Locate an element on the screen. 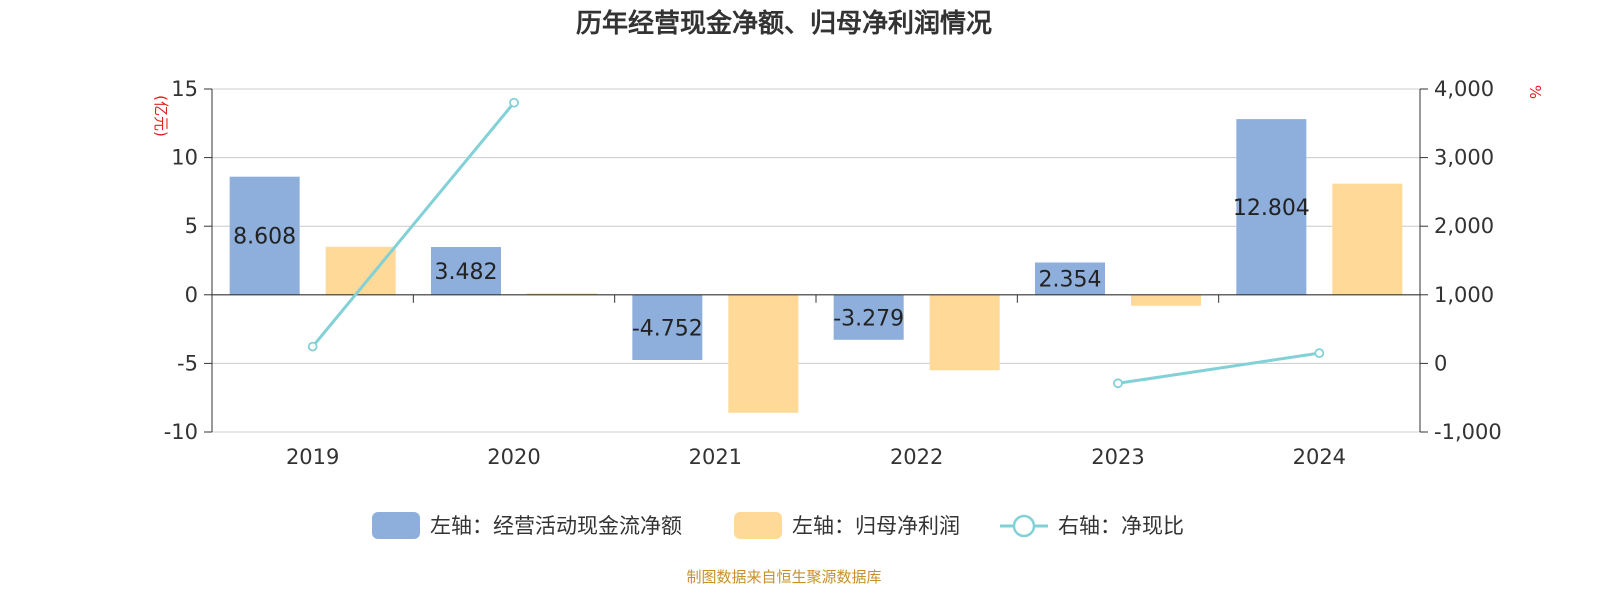 The image size is (1600, 600). left-tick-label: 15 is located at coordinates (184, 89).